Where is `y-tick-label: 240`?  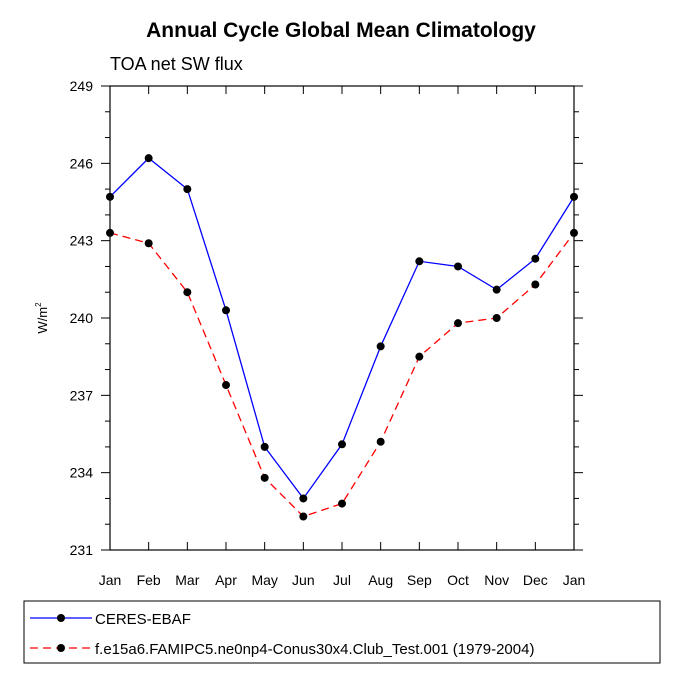 y-tick-label: 240 is located at coordinates (82, 318).